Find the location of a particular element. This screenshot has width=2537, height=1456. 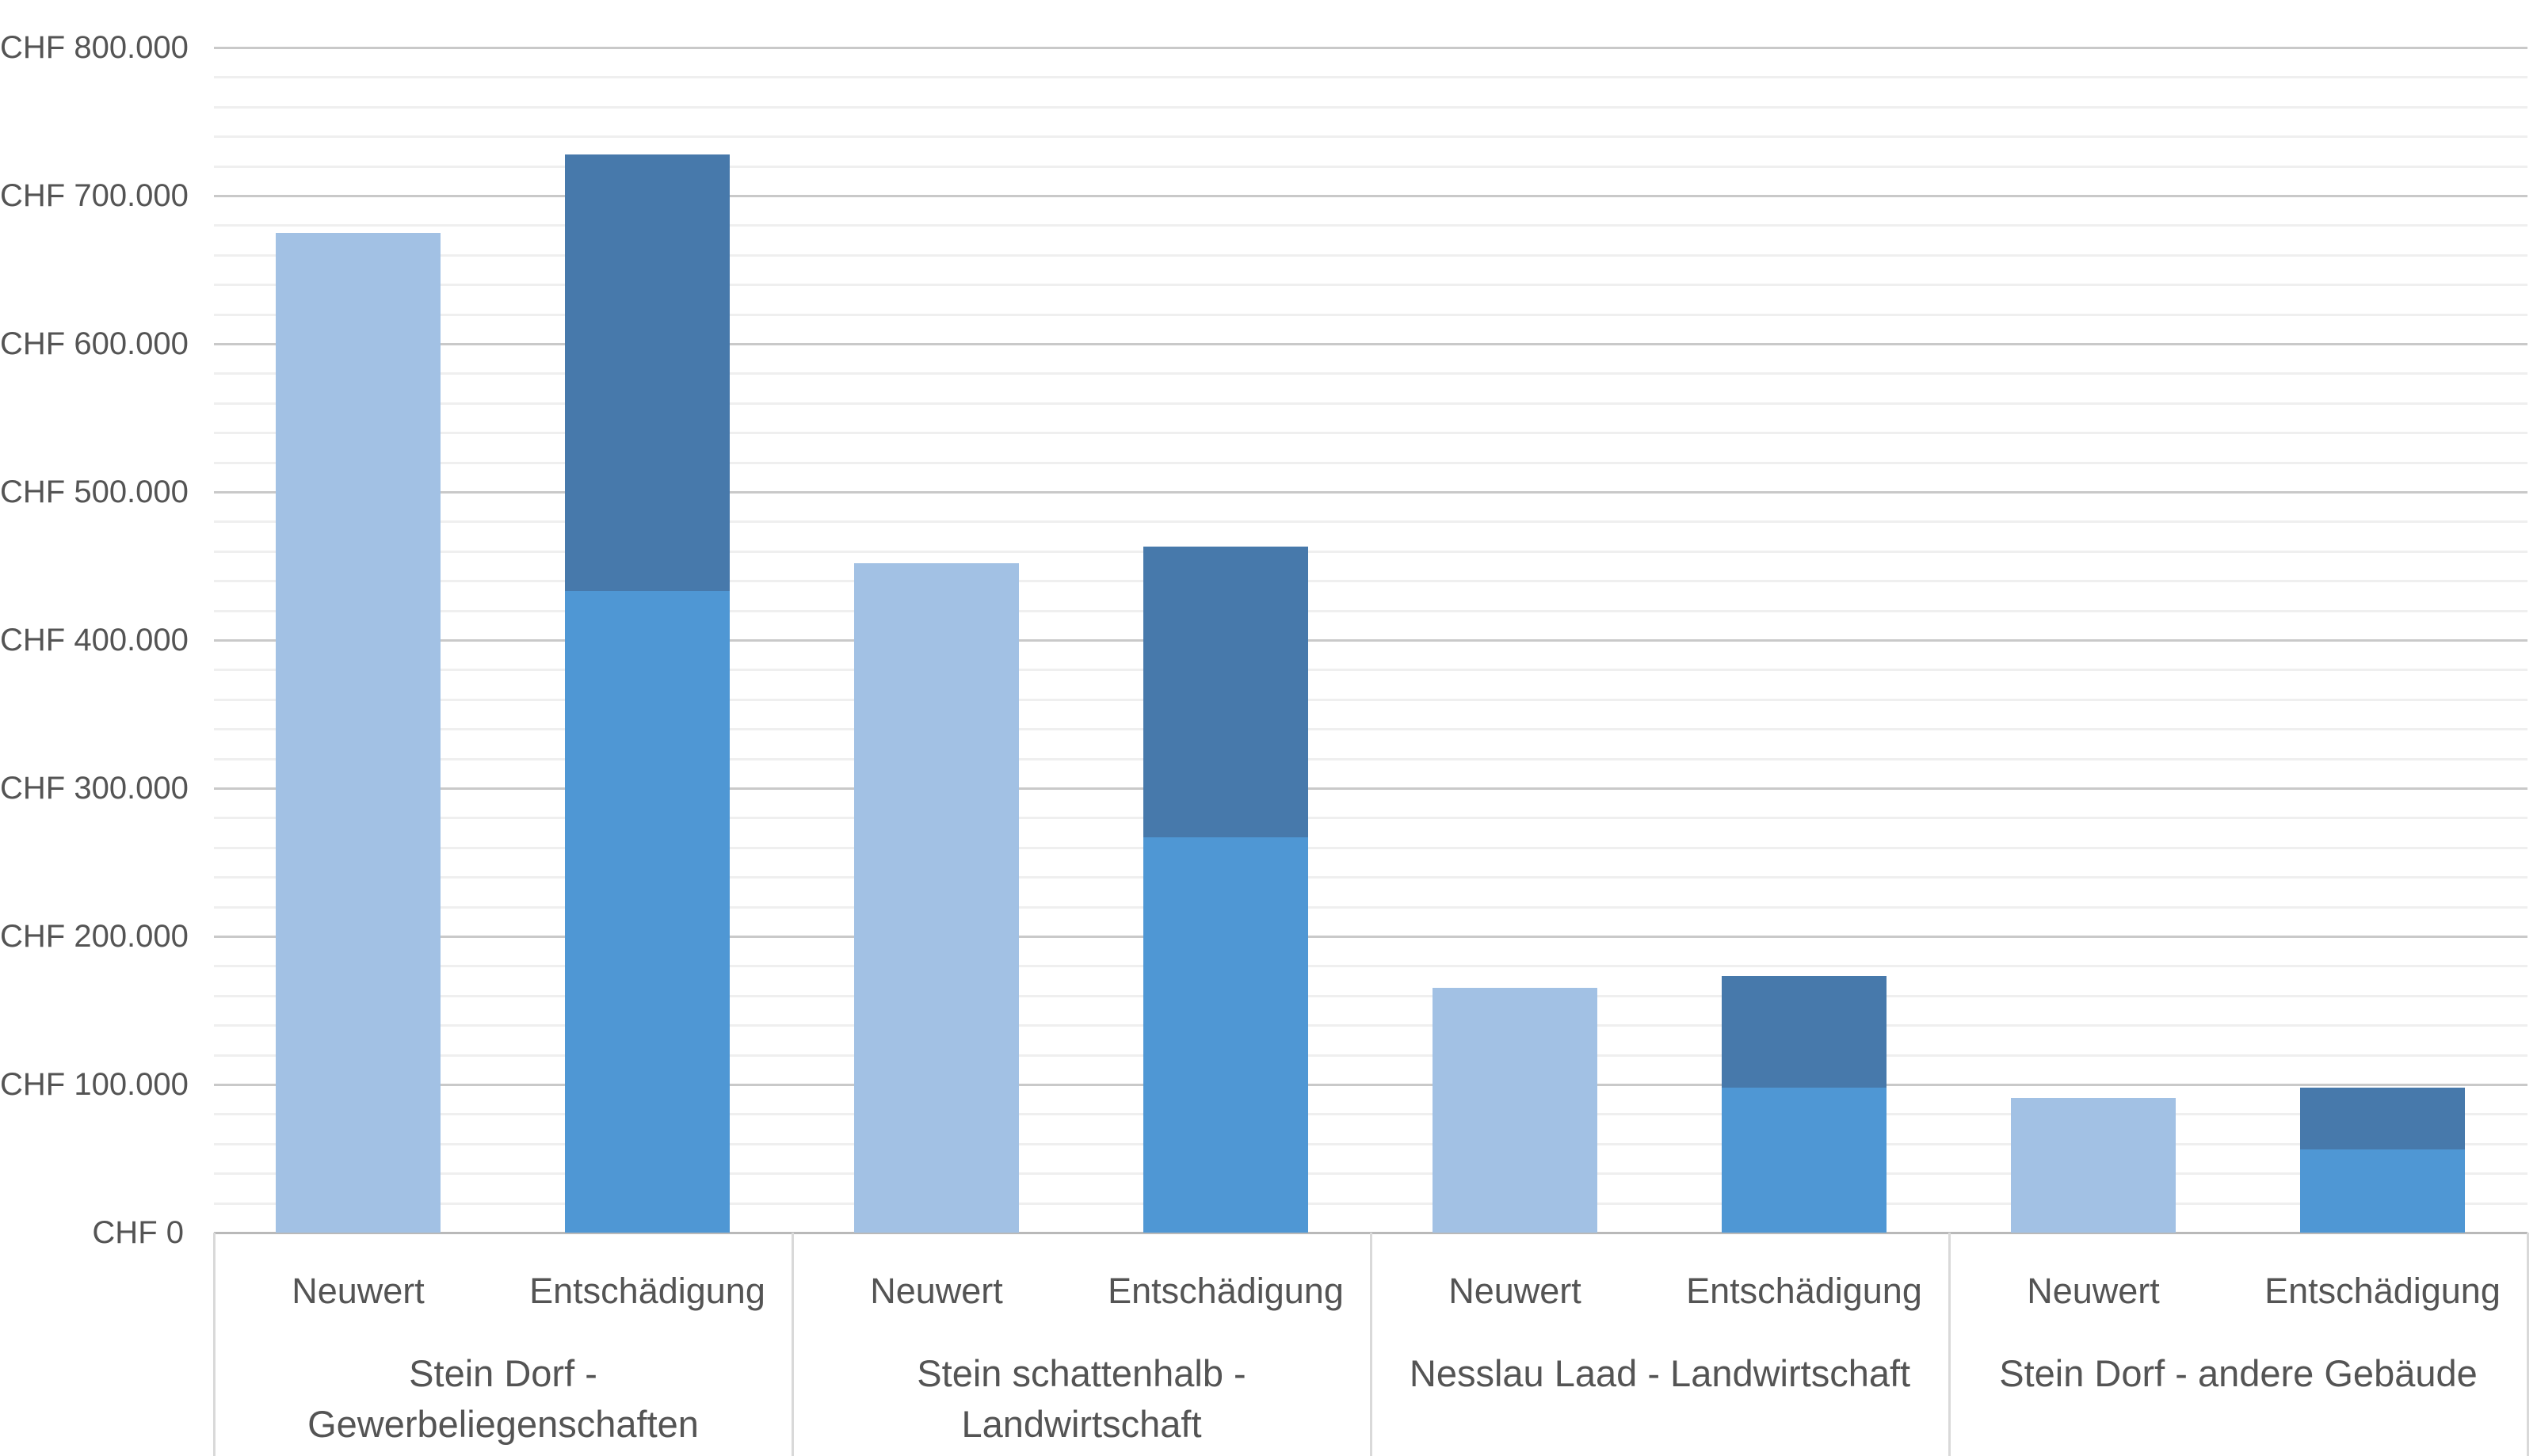

y-axis-tick-label: CHF 500.000 is located at coordinates (95, 492).